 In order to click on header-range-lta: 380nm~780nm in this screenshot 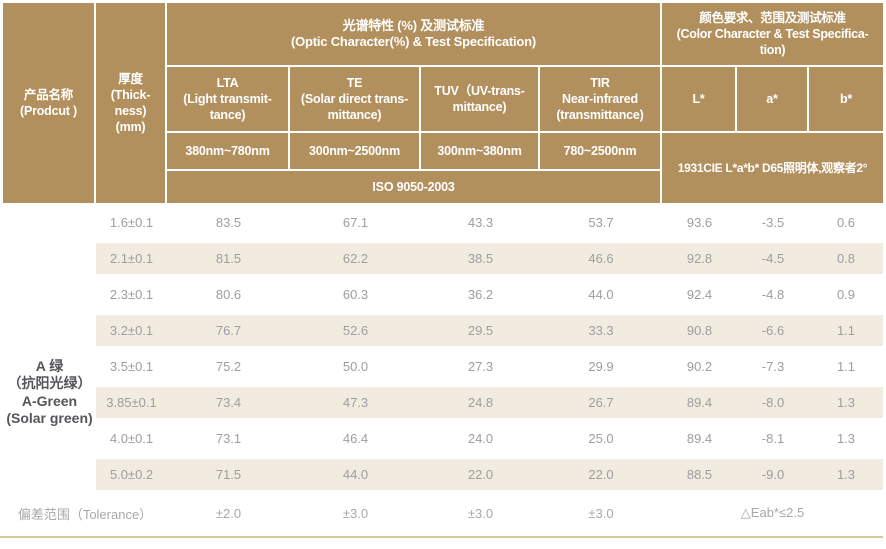, I will do `click(227, 151)`.